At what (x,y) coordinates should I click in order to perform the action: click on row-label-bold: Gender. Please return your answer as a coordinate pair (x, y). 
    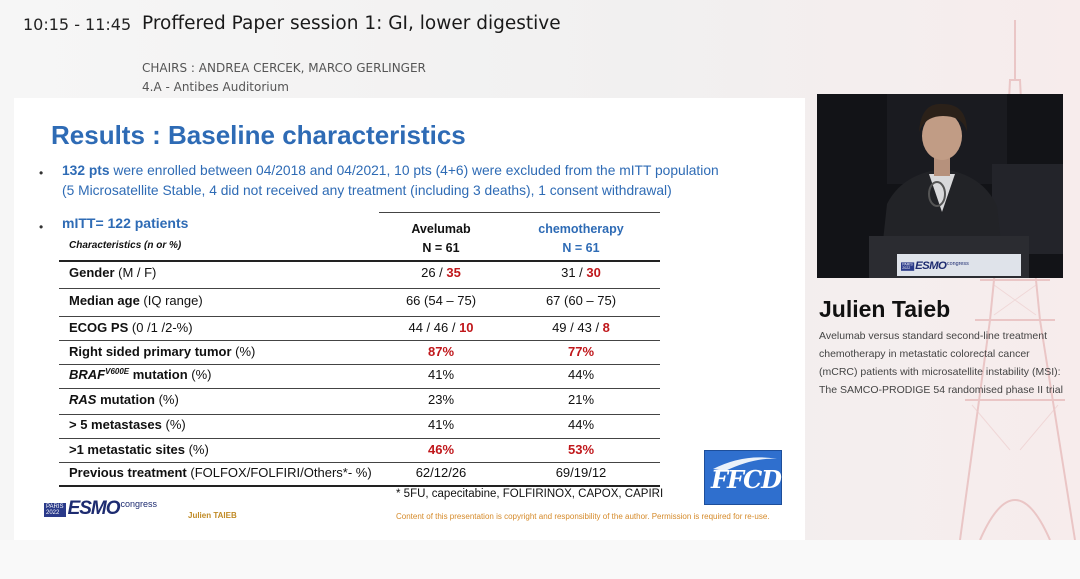
    Looking at the image, I should click on (92, 272).